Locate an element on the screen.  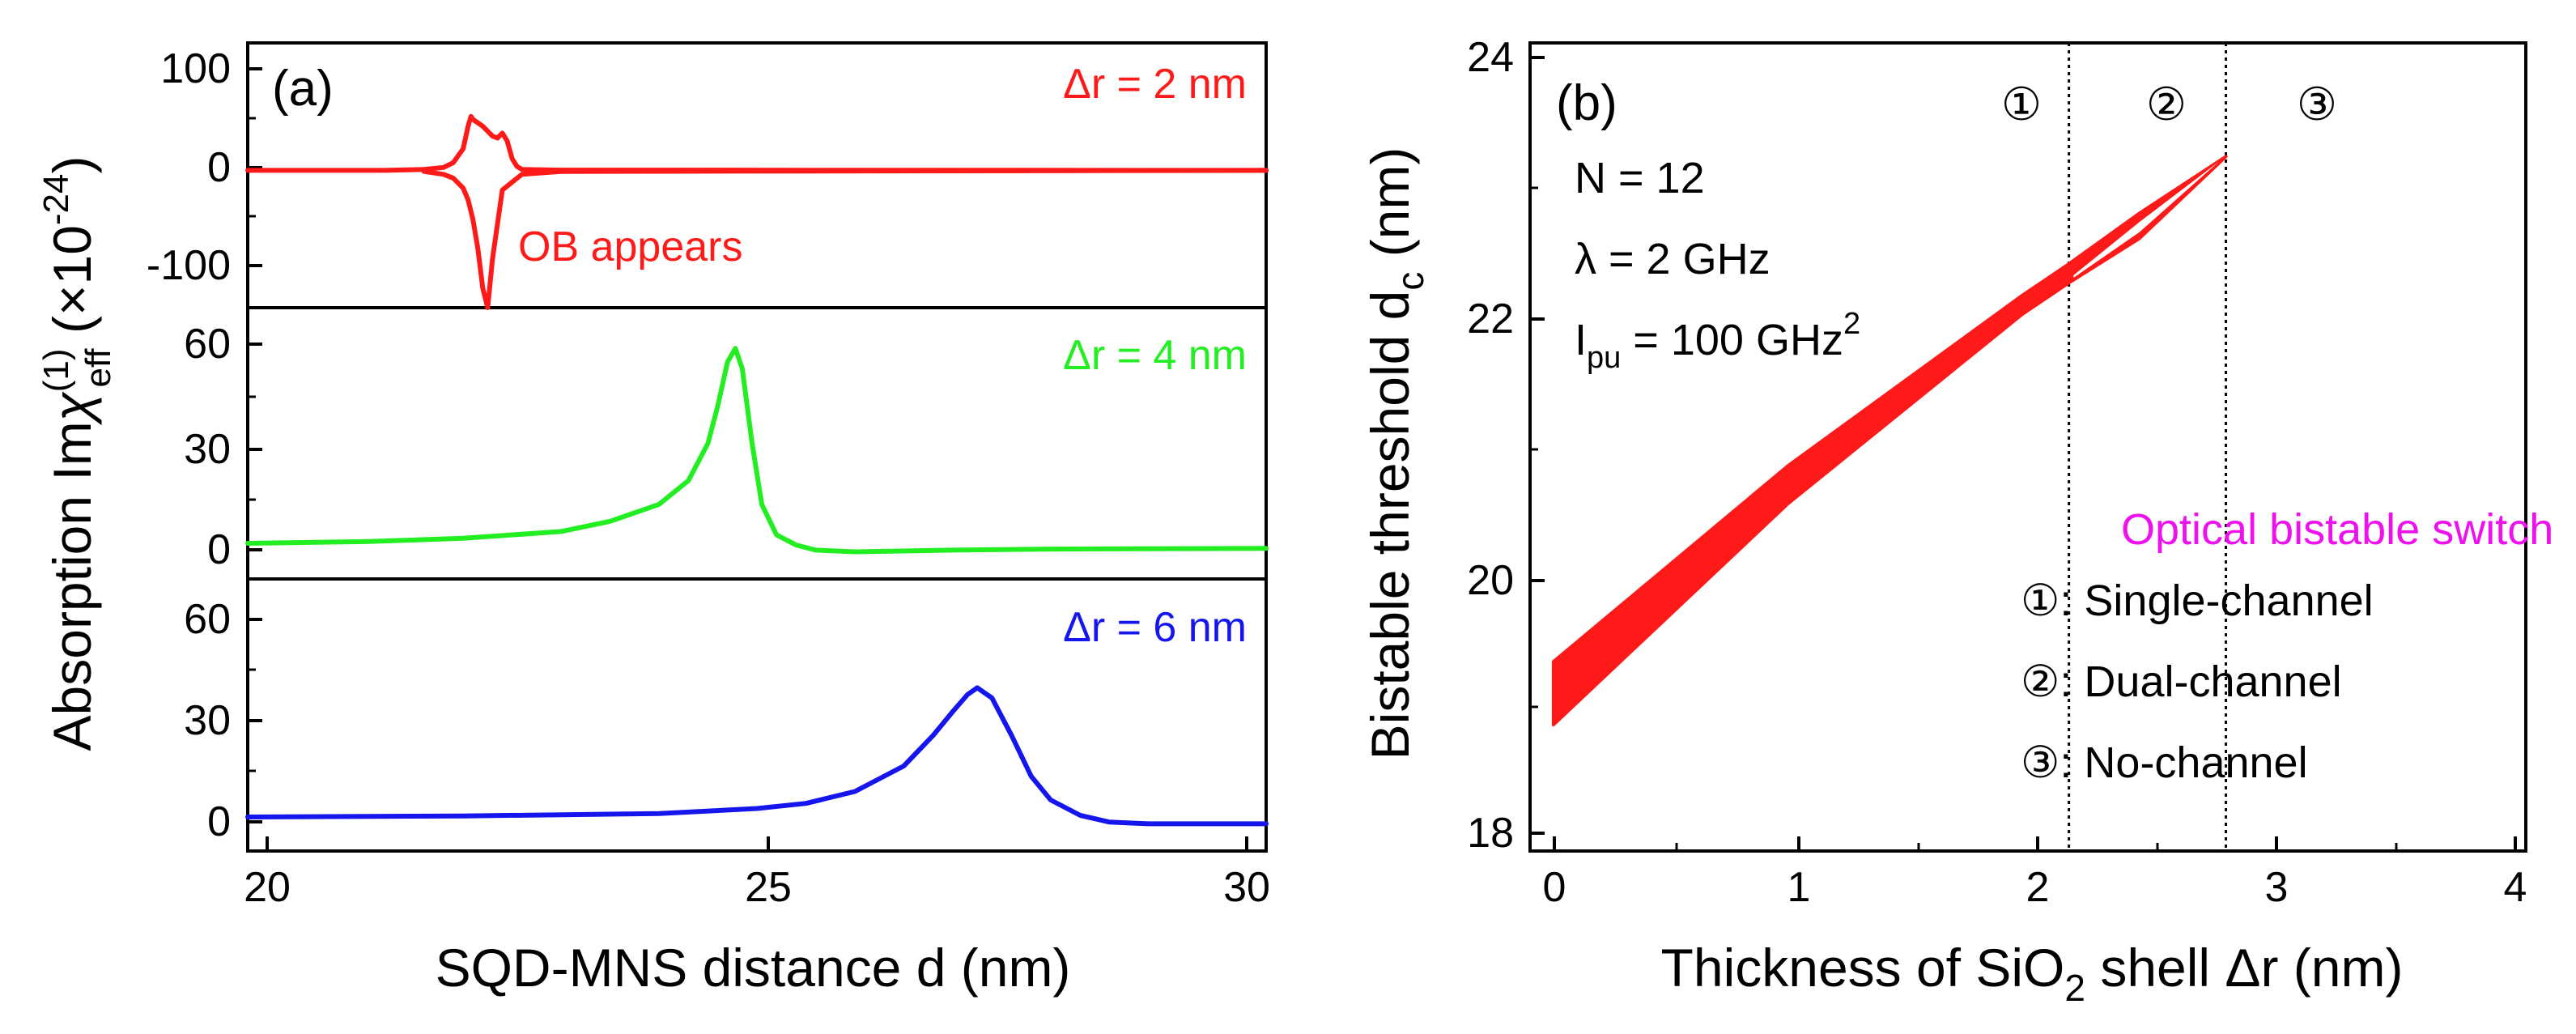
ylabel-exp: -24 is located at coordinates (56, 199).